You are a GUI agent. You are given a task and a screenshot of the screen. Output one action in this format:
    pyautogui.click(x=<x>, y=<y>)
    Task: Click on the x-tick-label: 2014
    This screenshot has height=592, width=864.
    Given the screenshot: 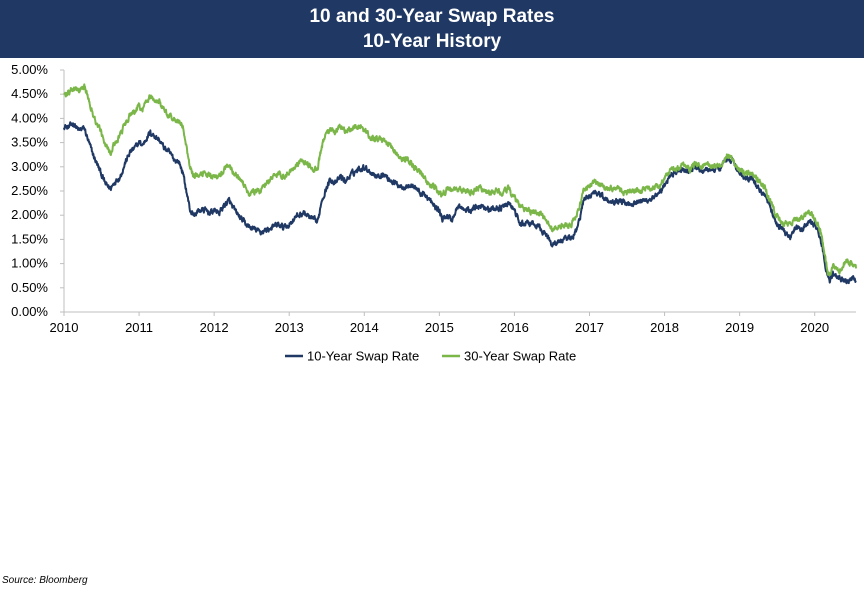 What is the action you would take?
    pyautogui.click(x=364, y=327)
    